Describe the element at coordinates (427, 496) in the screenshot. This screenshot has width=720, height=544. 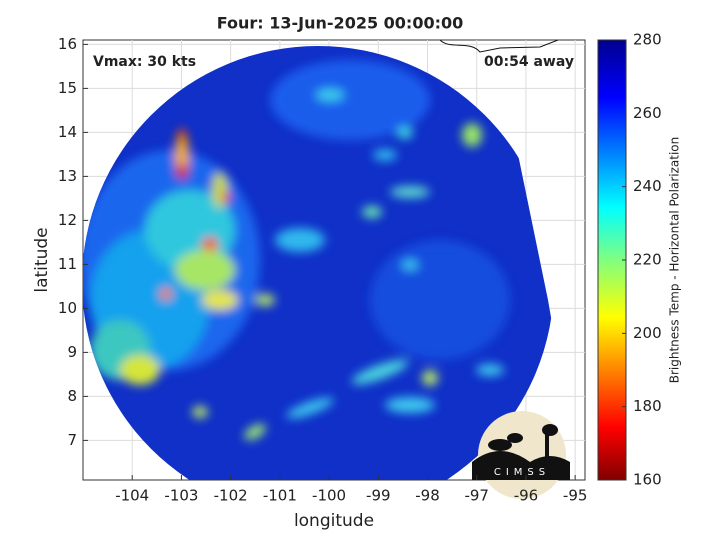
I see `x-tick-label: -98` at that location.